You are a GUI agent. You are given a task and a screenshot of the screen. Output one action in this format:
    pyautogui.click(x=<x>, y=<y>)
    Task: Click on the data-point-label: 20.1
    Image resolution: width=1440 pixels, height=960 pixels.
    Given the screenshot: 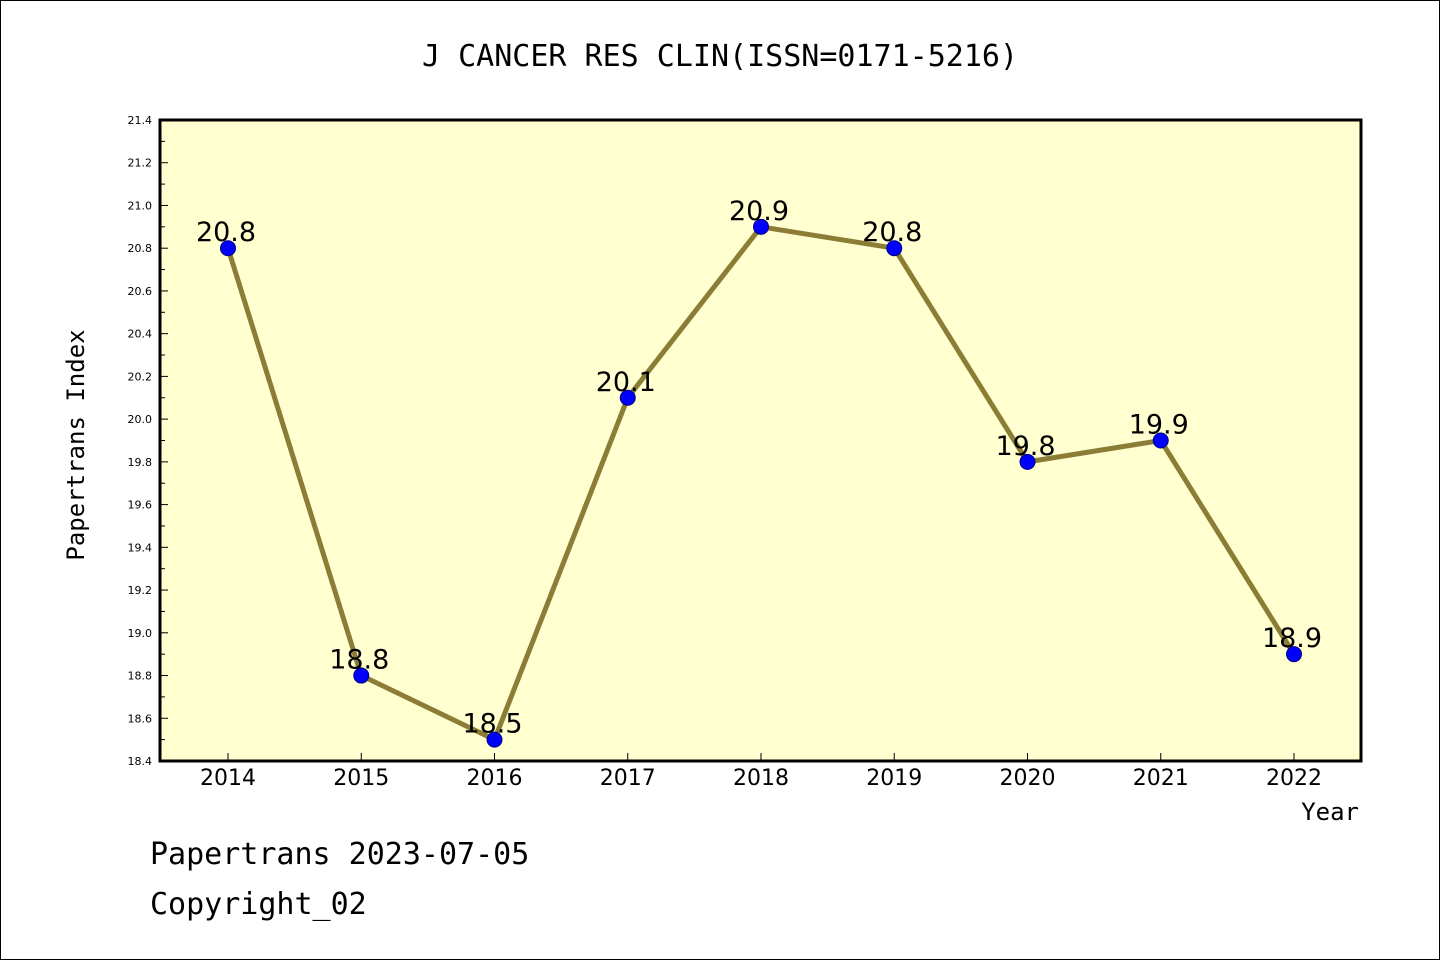 What is the action you would take?
    pyautogui.click(x=626, y=382)
    